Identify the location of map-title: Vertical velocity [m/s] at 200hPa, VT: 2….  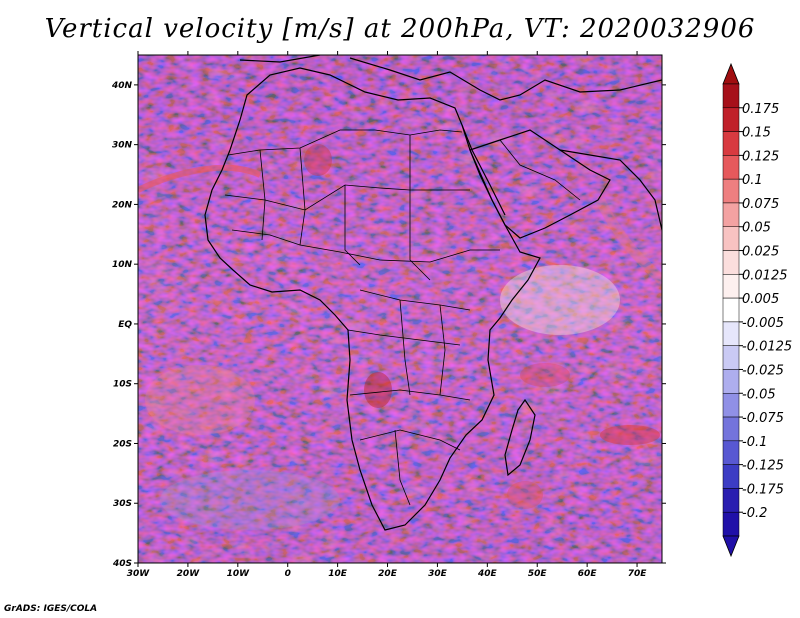
(400, 29).